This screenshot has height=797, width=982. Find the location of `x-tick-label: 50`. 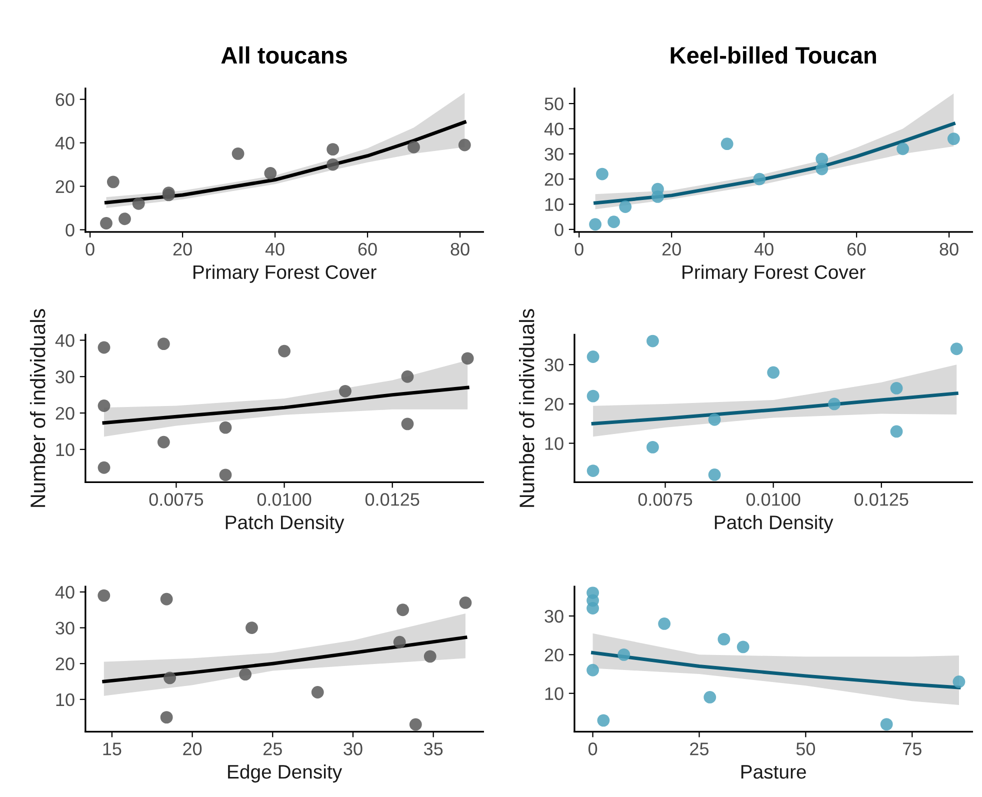

x-tick-label: 50 is located at coordinates (806, 749).